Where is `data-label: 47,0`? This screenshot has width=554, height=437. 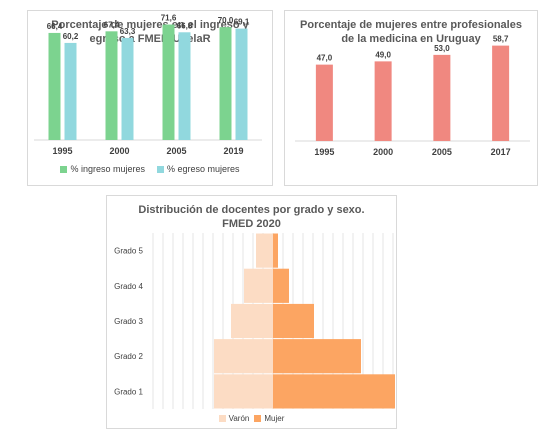
data-label: 47,0 is located at coordinates (325, 58).